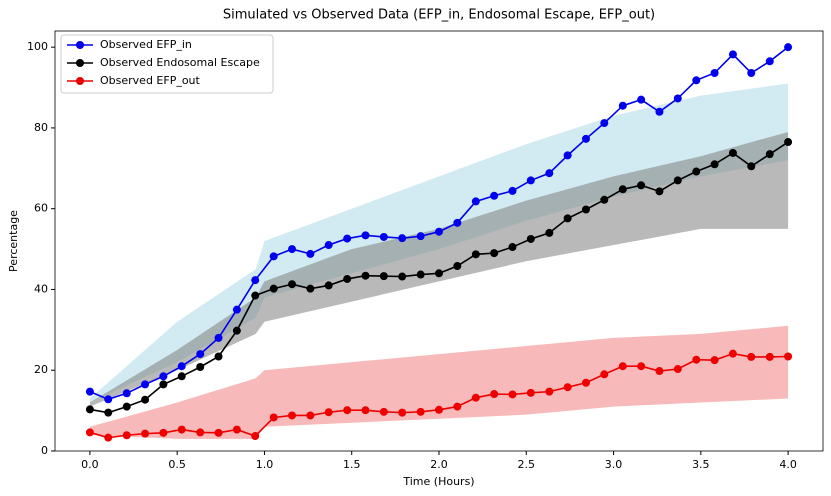  I want to click on y-axis-label: Percentage, so click(13, 241).